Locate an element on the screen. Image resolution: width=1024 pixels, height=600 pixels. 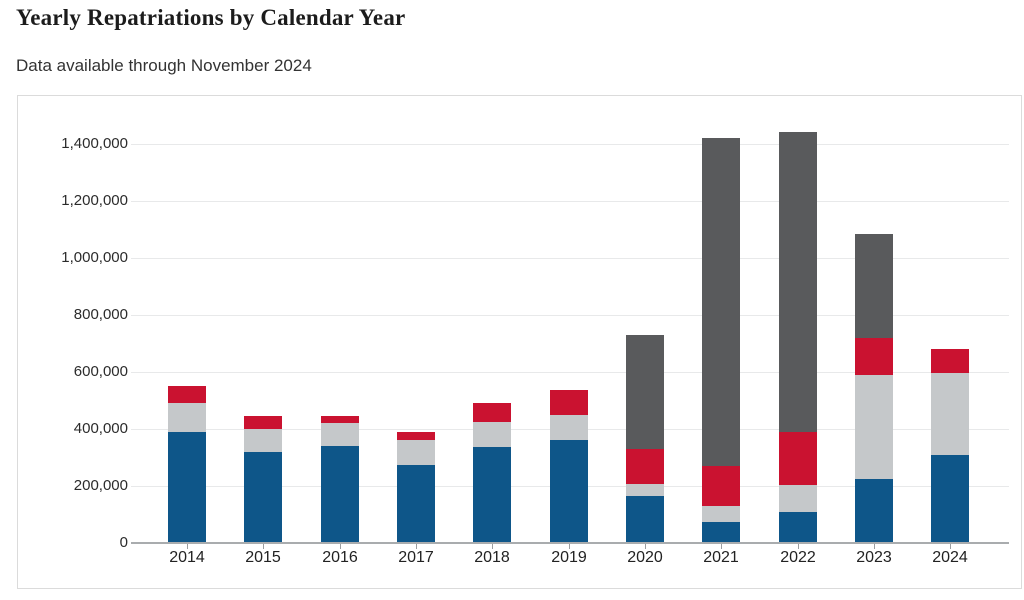
bar-segment-series-dark-gray-2021 is located at coordinates (721, 302).